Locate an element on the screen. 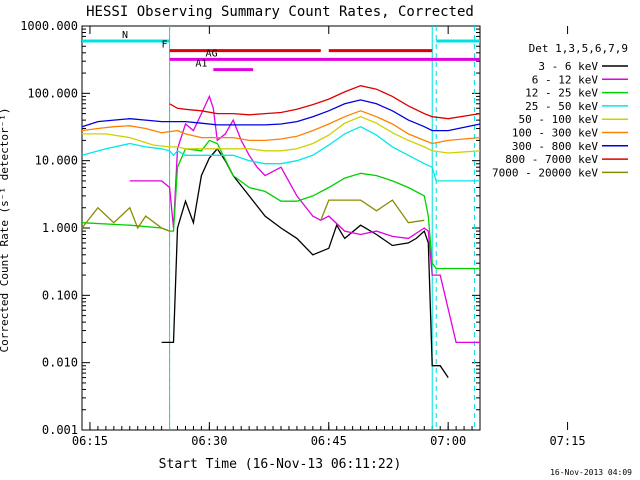 This screenshot has height=480, width=640. legend-entry-label: 12 - 25 keV is located at coordinates (561, 93).